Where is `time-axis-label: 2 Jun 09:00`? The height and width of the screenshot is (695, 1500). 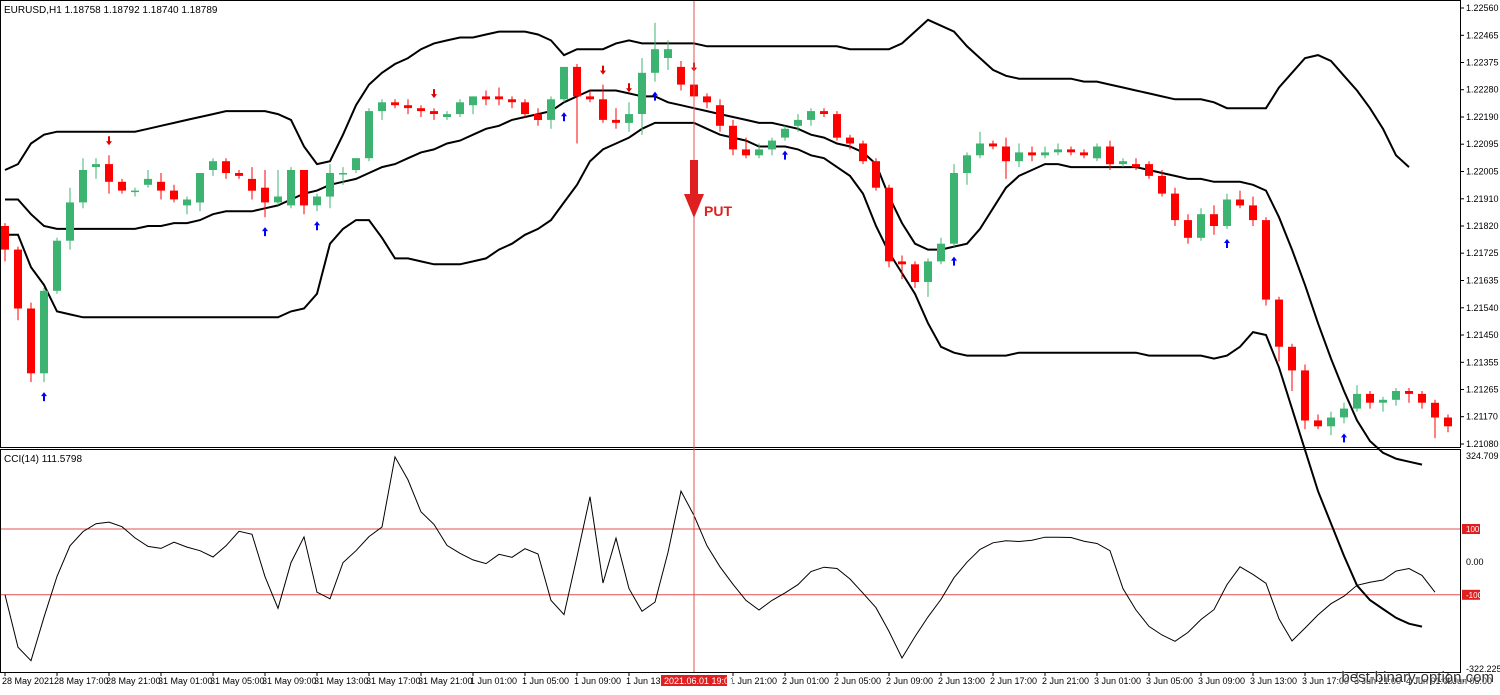
time-axis-label: 2 Jun 09:00 is located at coordinates (909, 681).